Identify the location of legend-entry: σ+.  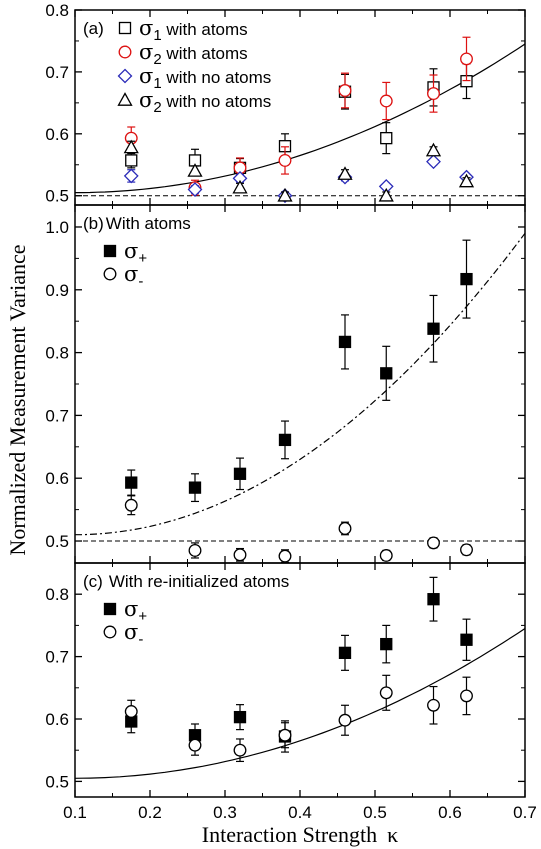
(135, 611).